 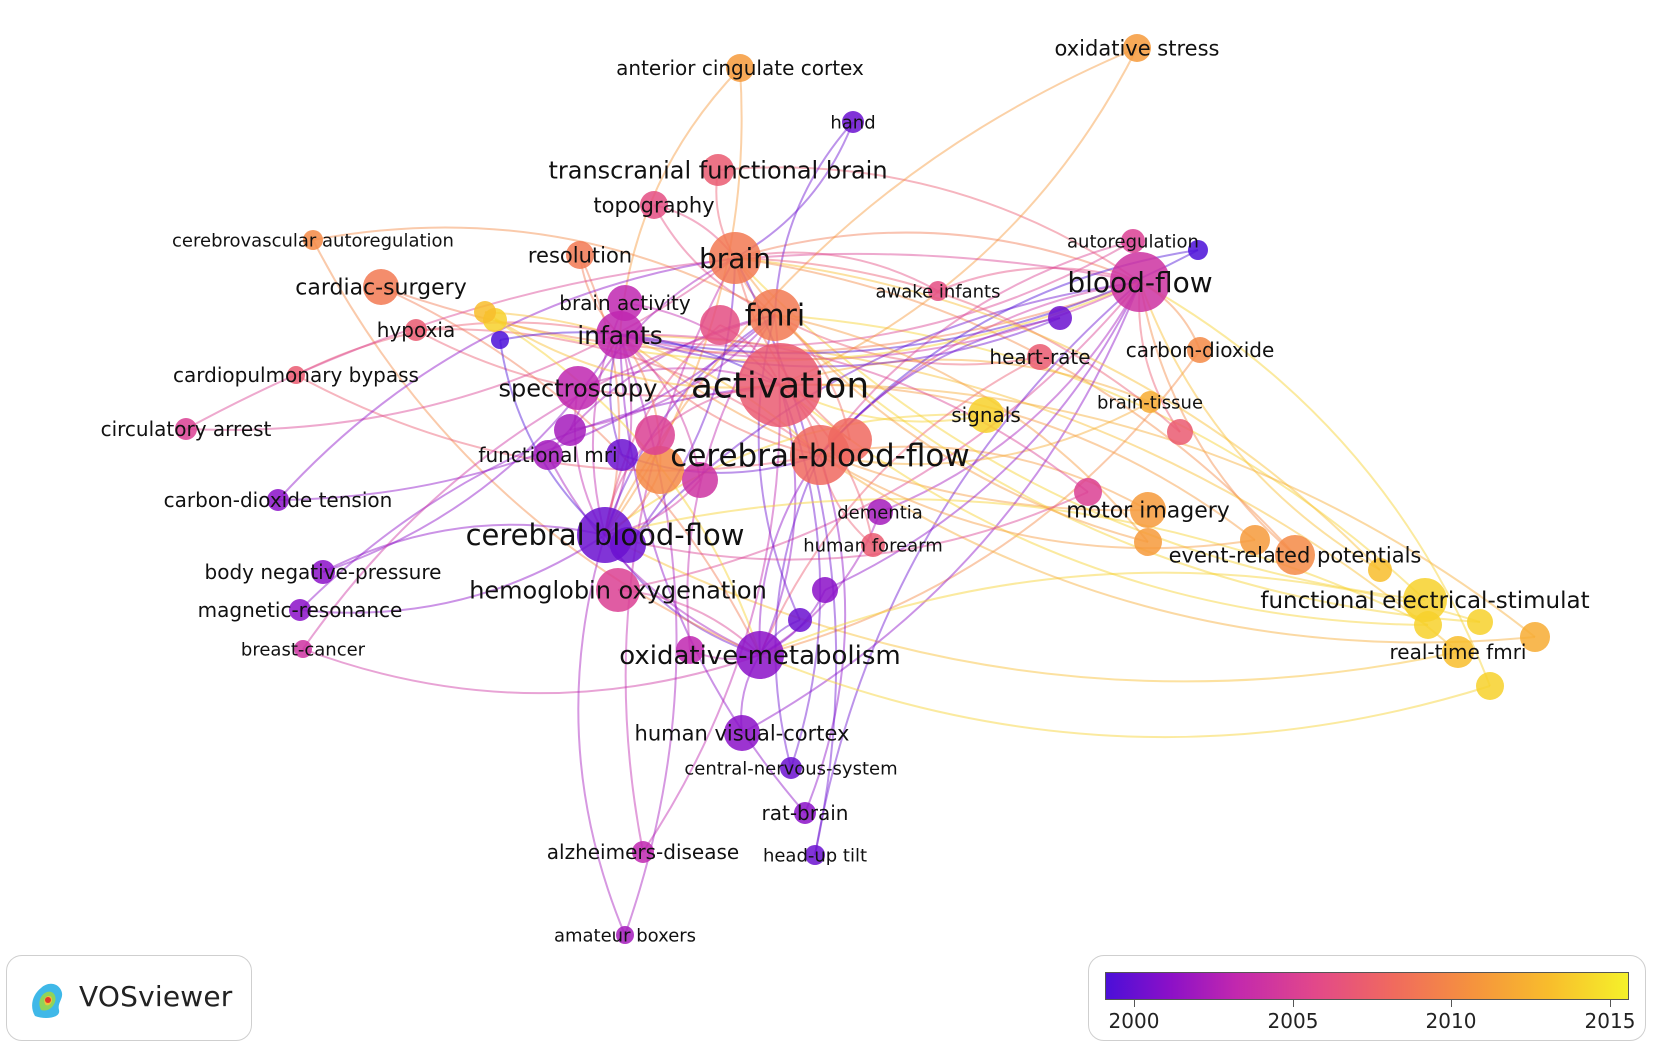 I want to click on label-infants: infants, so click(x=620, y=335).